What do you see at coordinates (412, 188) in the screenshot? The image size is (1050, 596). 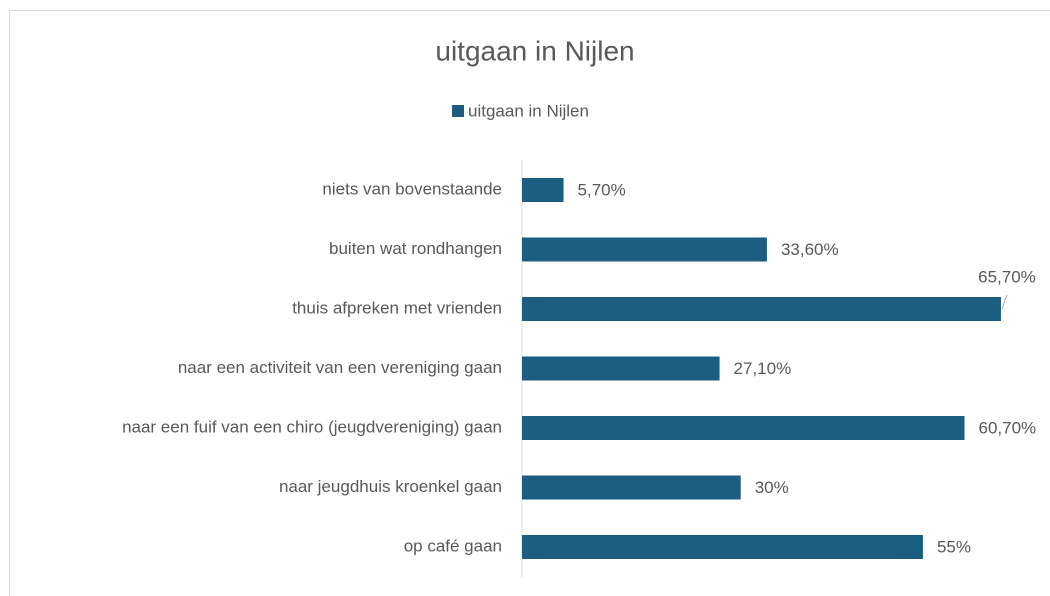 I see `category-label: niets van bovenstaande` at bounding box center [412, 188].